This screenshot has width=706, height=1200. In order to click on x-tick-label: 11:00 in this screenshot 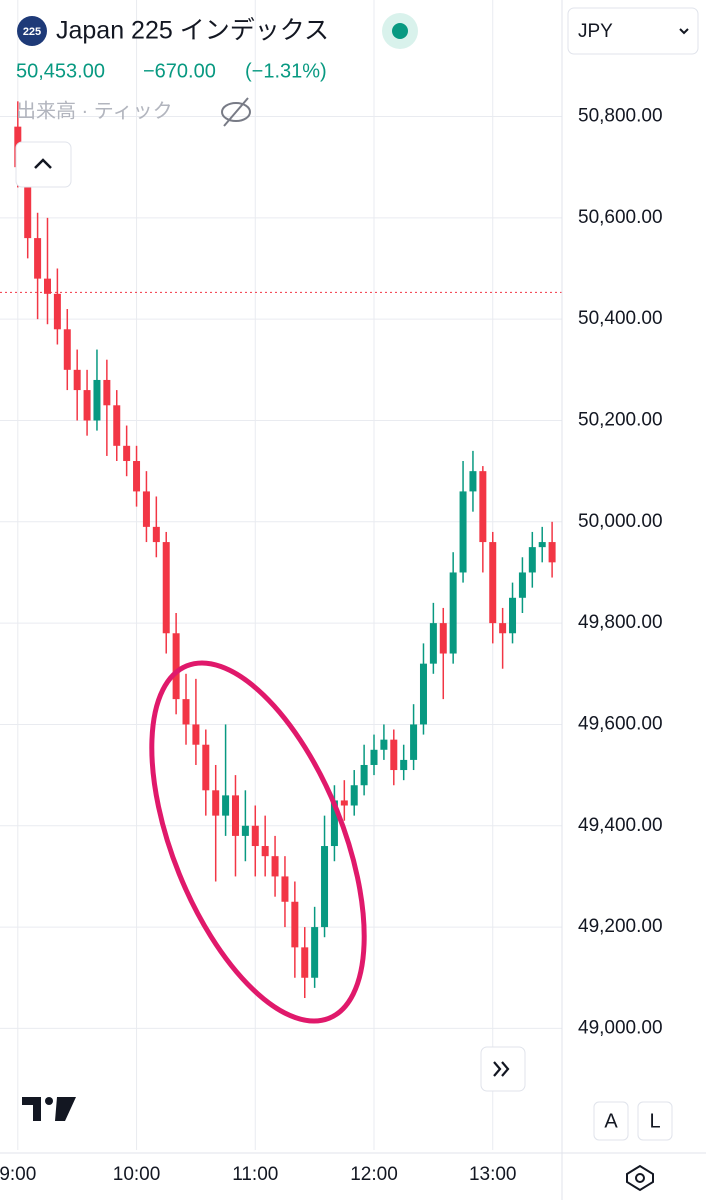, I will do `click(255, 1174)`.